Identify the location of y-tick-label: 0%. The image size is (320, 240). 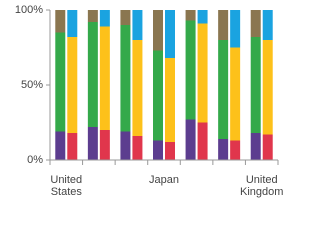
(35, 160).